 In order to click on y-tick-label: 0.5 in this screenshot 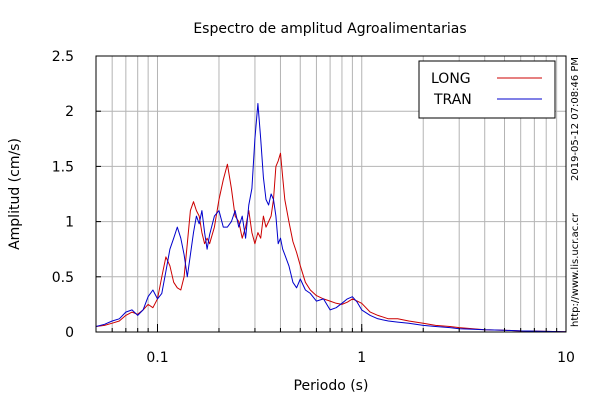, I will do `click(63, 278)`.